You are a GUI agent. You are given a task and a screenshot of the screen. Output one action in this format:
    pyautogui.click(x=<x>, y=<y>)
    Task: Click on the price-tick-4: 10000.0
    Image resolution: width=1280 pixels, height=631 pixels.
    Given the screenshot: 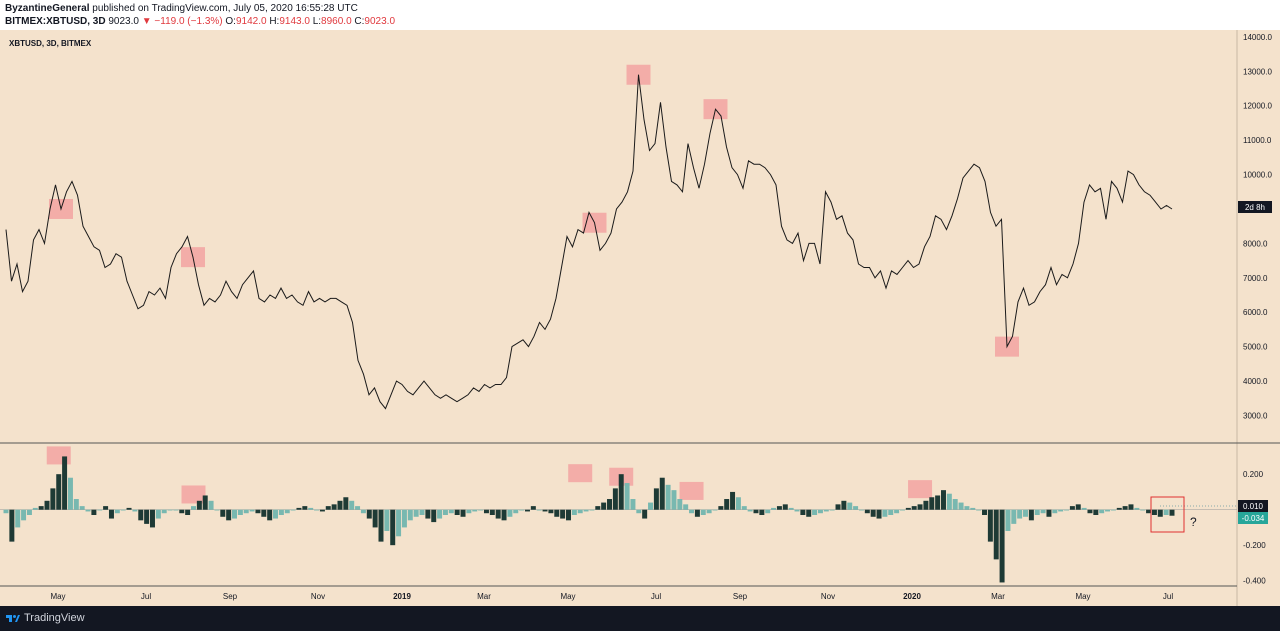 What is the action you would take?
    pyautogui.click(x=1257, y=175)
    